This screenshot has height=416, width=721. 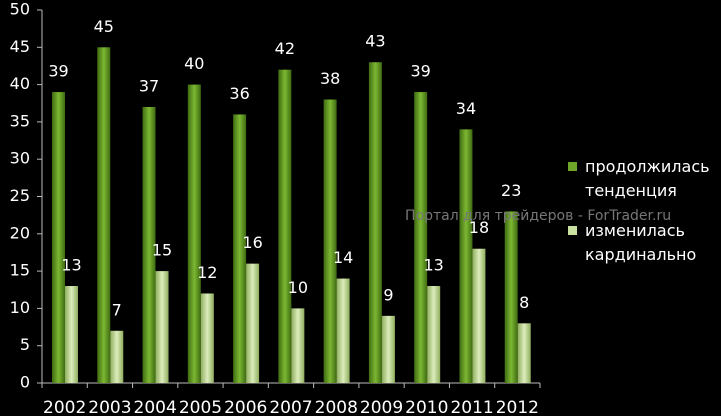 What do you see at coordinates (343, 257) in the screenshot?
I see `data-label: 14` at bounding box center [343, 257].